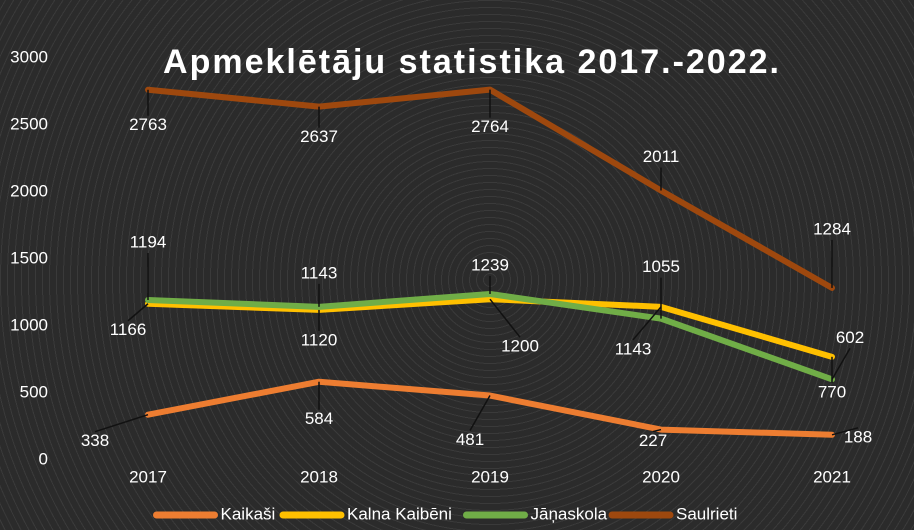 Image resolution: width=914 pixels, height=530 pixels. I want to click on y-tick-label: 2500, so click(29, 123).